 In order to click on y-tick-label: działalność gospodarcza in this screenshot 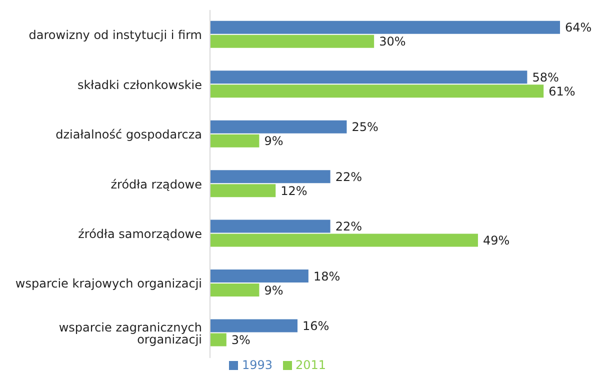, I will do `click(129, 135)`.